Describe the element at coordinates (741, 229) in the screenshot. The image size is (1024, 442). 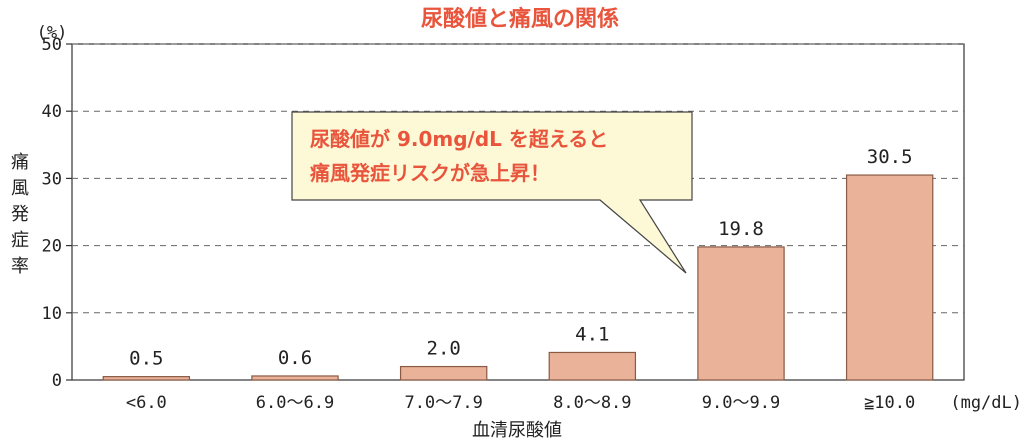
I see `data-label: 19.8` at that location.